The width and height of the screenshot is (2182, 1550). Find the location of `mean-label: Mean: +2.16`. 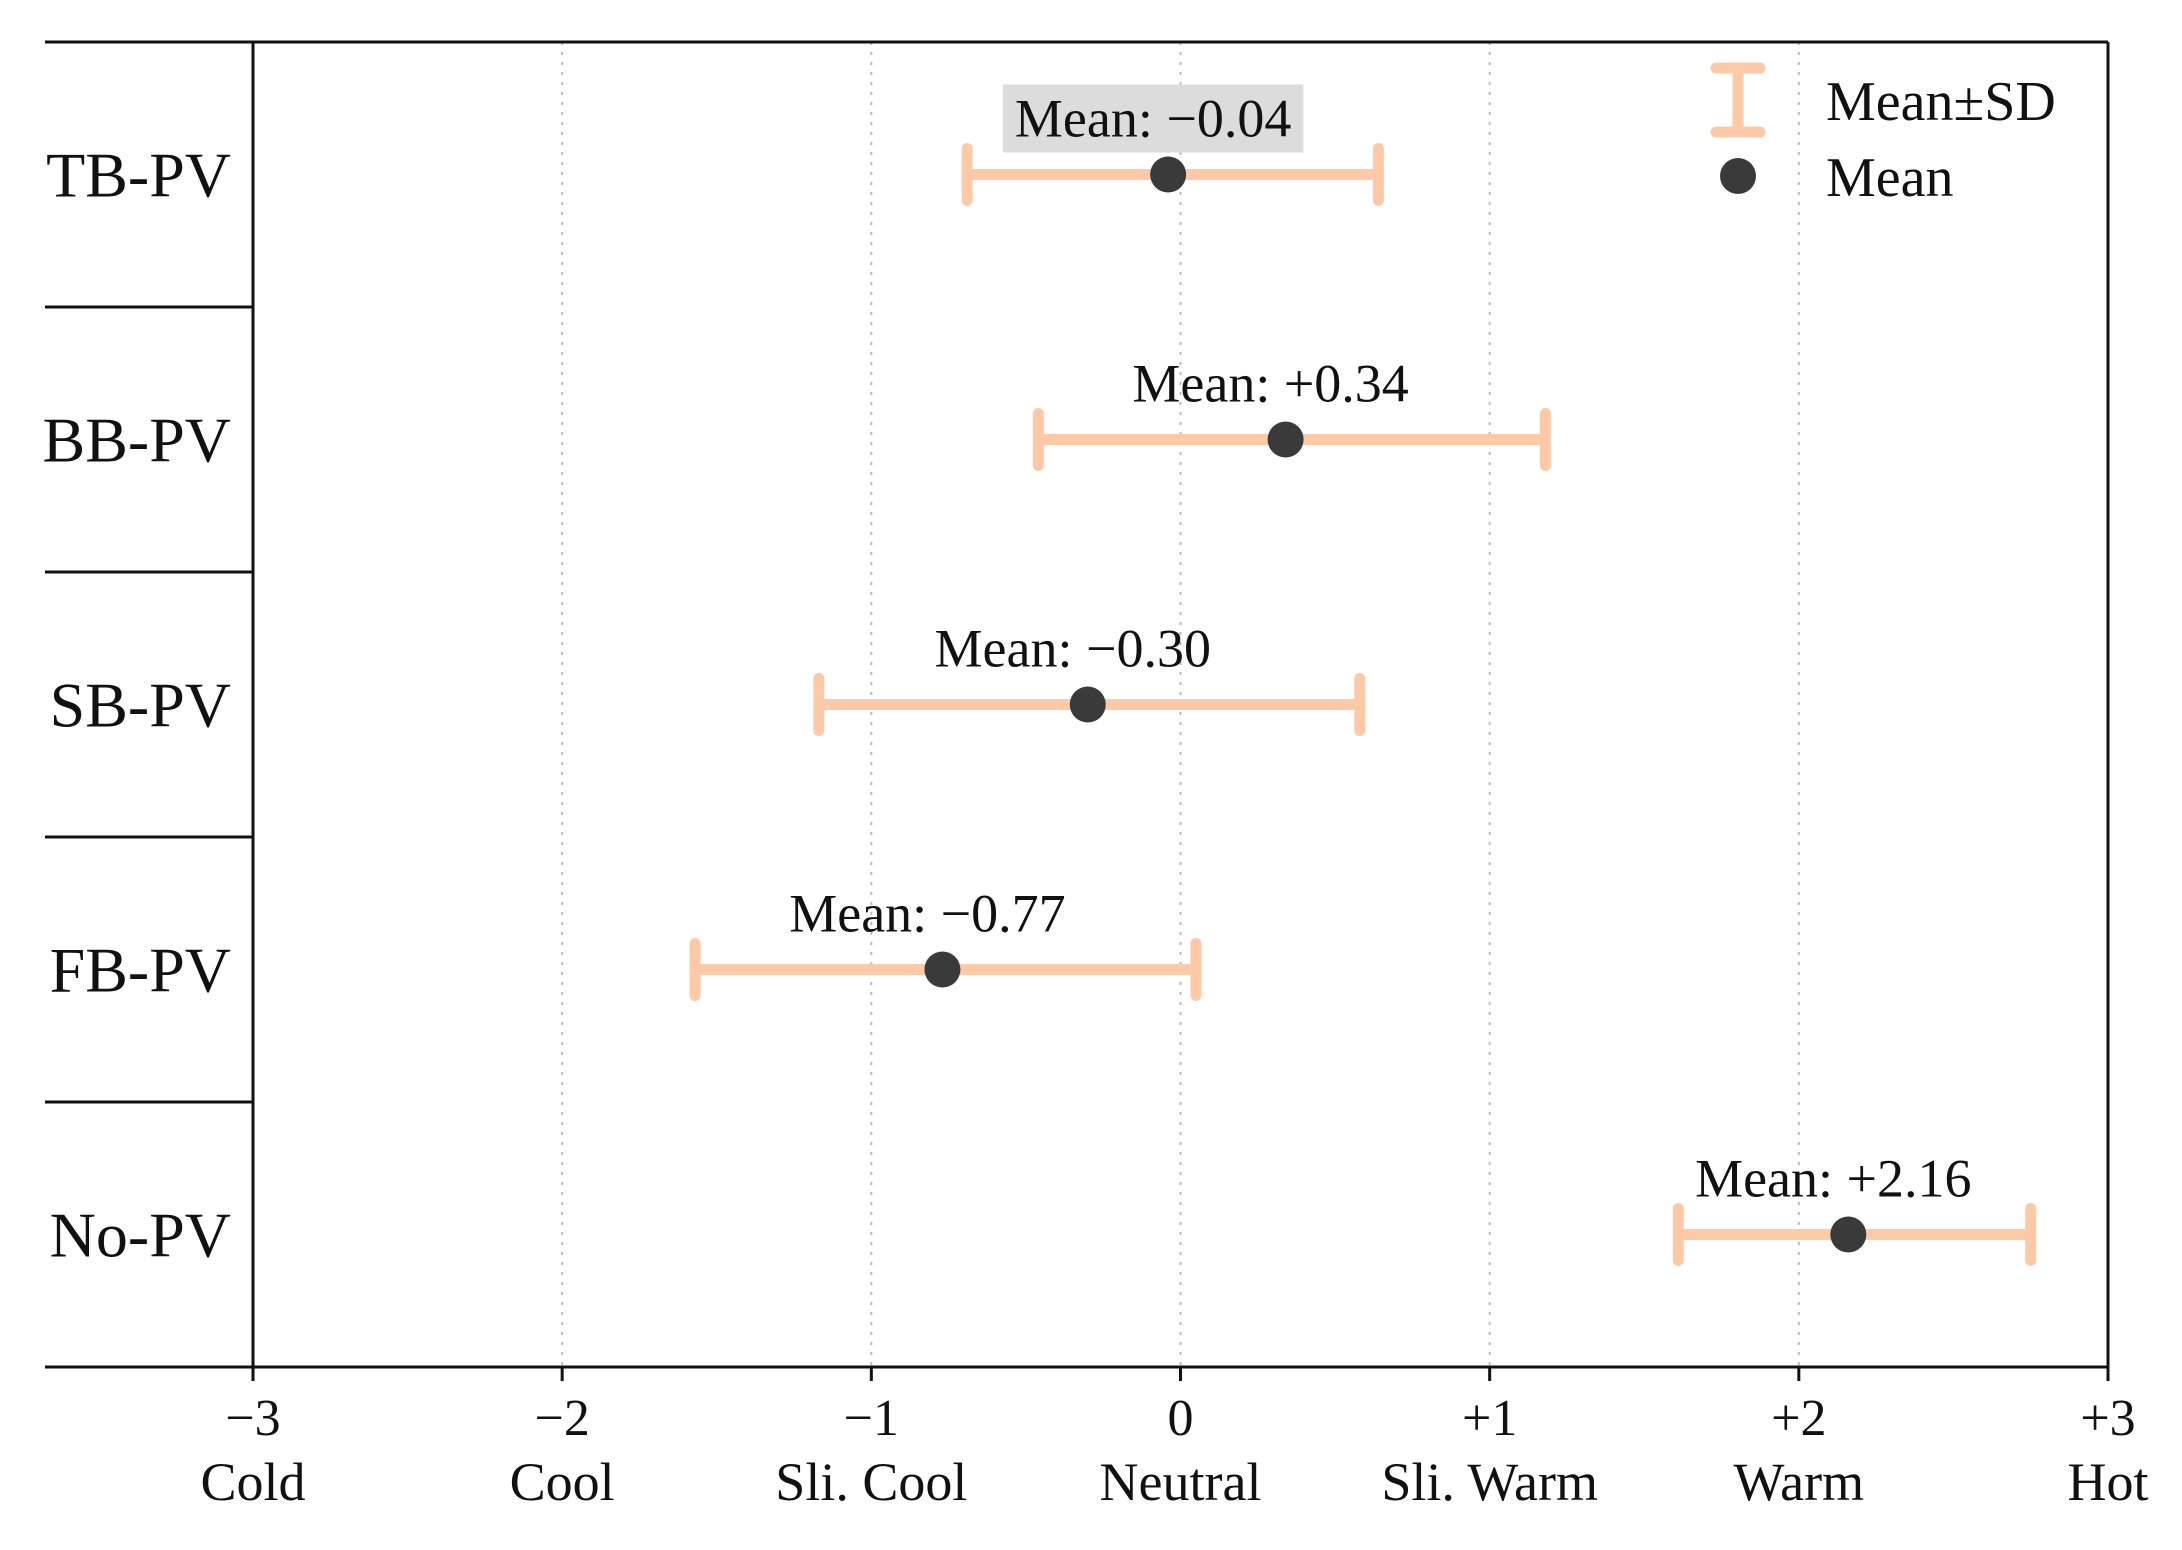

mean-label: Mean: +2.16 is located at coordinates (1833, 1179).